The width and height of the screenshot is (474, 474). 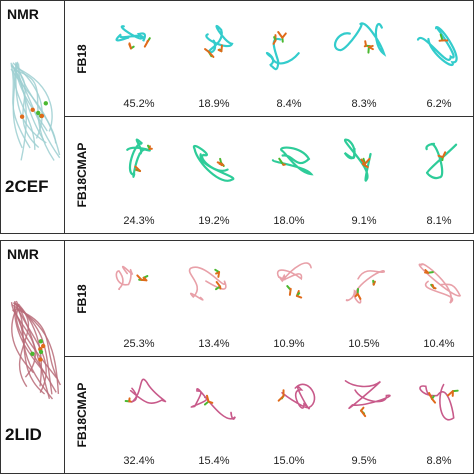 I want to click on method-label: FB18, so click(x=82, y=58).